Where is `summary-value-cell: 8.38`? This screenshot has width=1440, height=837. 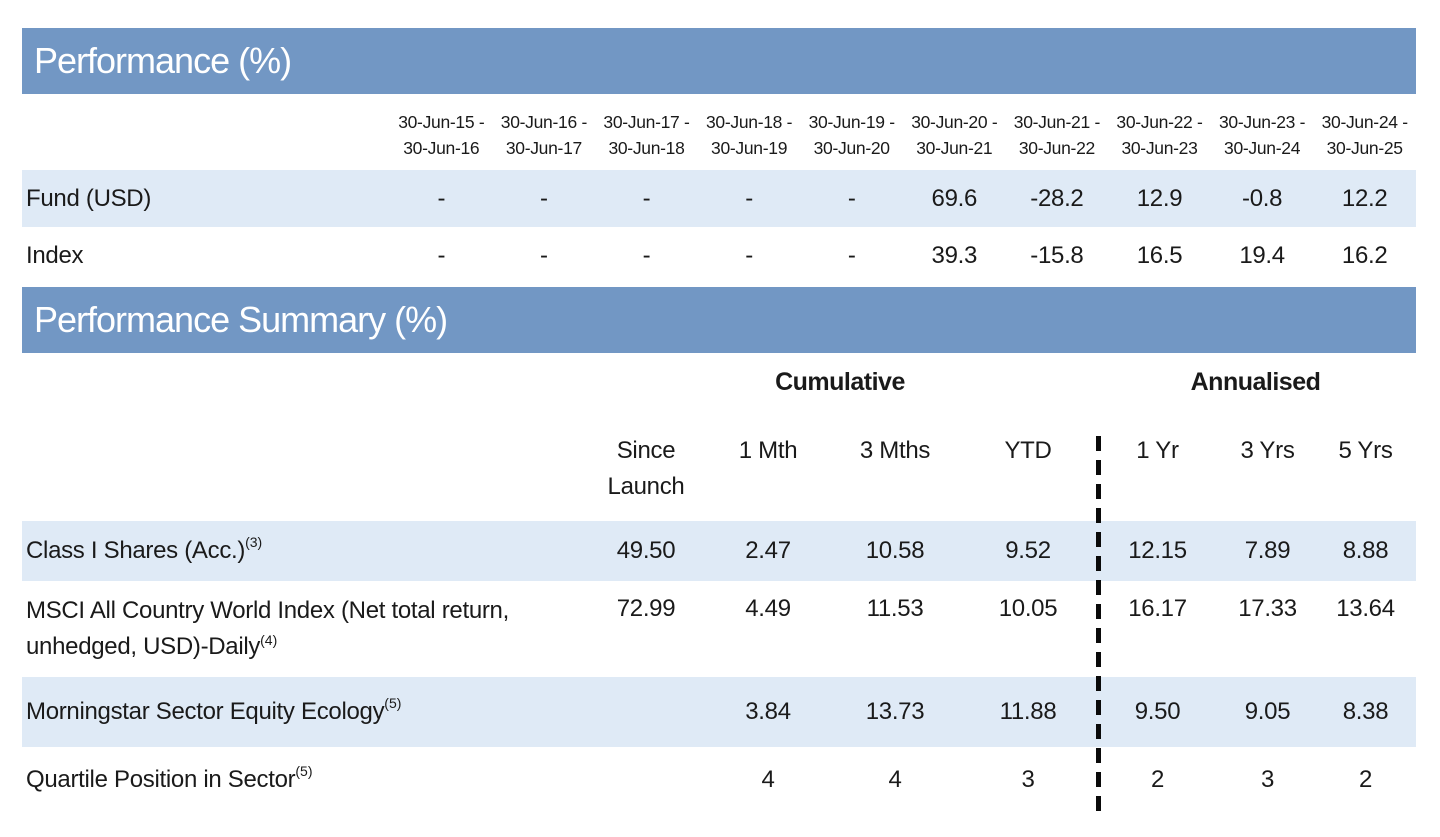
summary-value-cell: 8.38 is located at coordinates (1365, 711).